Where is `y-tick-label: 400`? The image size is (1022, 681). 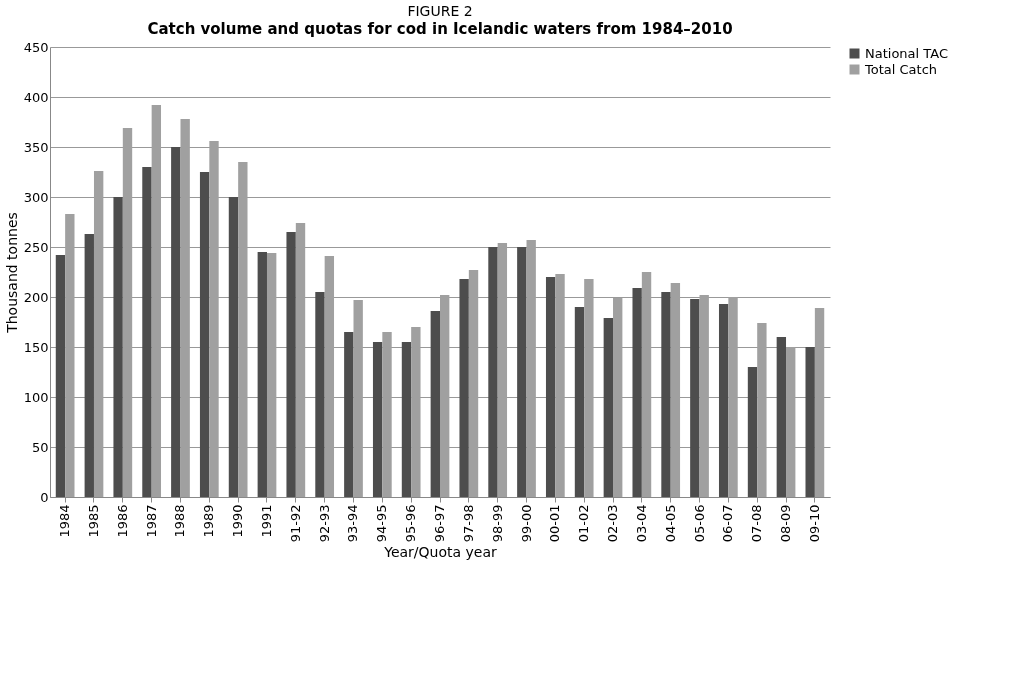 y-tick-label: 400 is located at coordinates (36, 97).